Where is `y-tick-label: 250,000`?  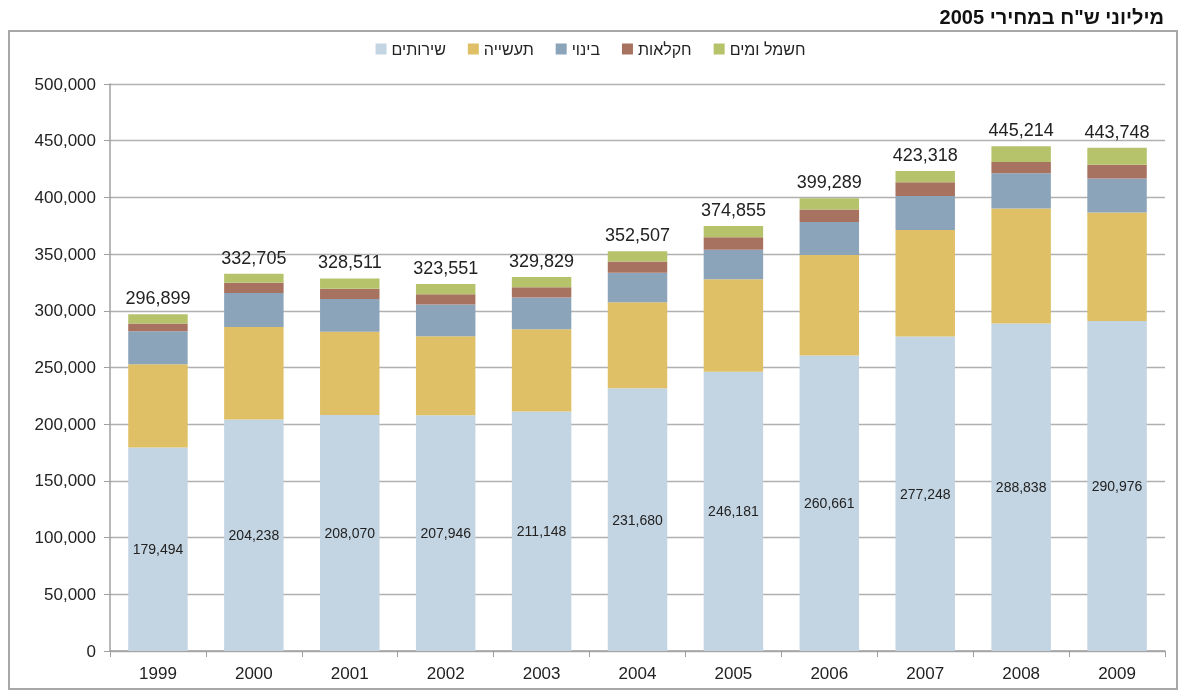
y-tick-label: 250,000 is located at coordinates (65, 367).